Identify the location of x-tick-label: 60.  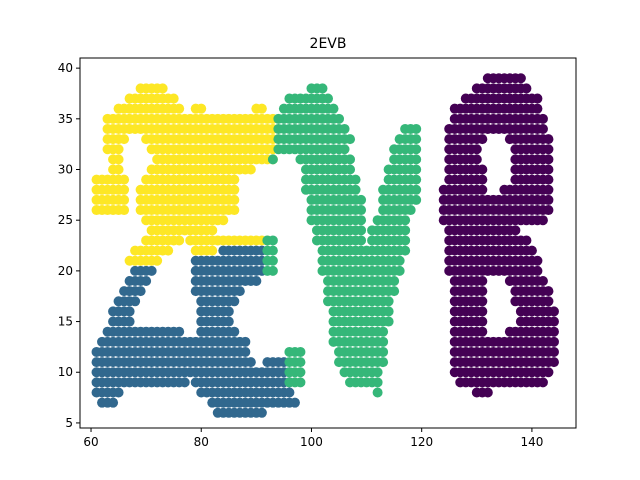
(90, 442).